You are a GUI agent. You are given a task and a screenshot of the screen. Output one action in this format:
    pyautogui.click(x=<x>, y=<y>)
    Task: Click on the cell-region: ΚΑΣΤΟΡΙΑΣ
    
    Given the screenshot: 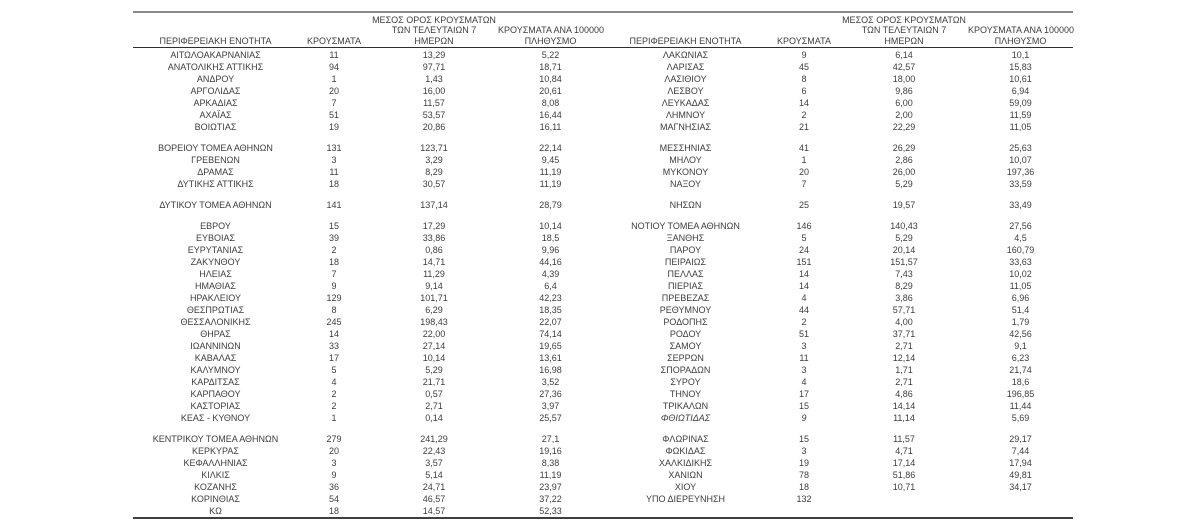 What is the action you would take?
    pyautogui.click(x=215, y=406)
    